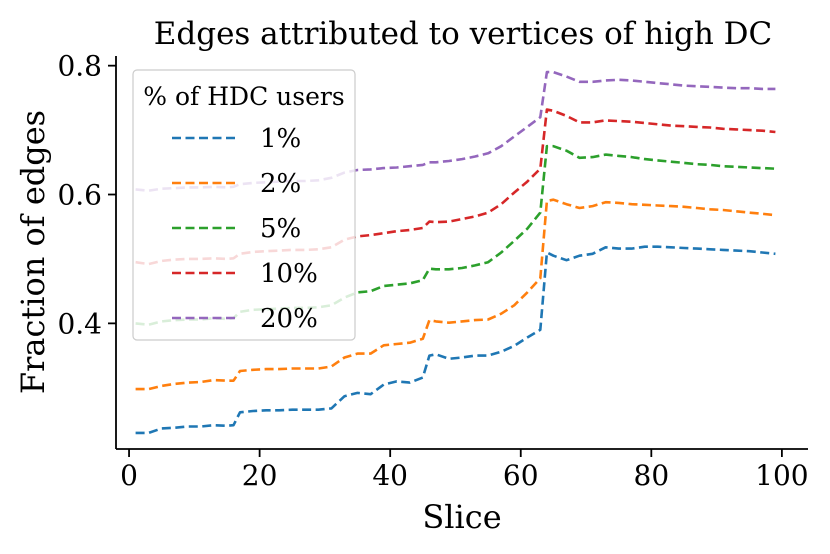 Image resolution: width=830 pixels, height=554 pixels. I want to click on legend-item: 2%, so click(236, 184).